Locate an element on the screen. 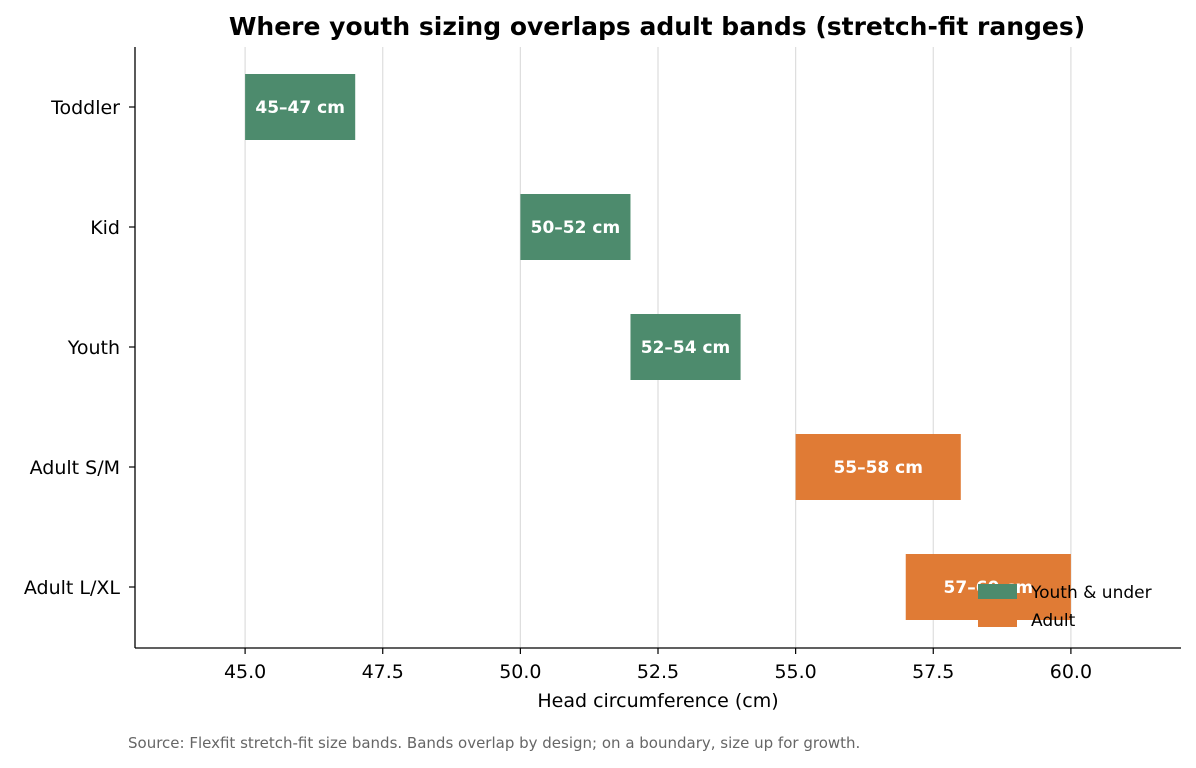 The image size is (1196, 768). x-tick-label: 47.5 is located at coordinates (383, 672).